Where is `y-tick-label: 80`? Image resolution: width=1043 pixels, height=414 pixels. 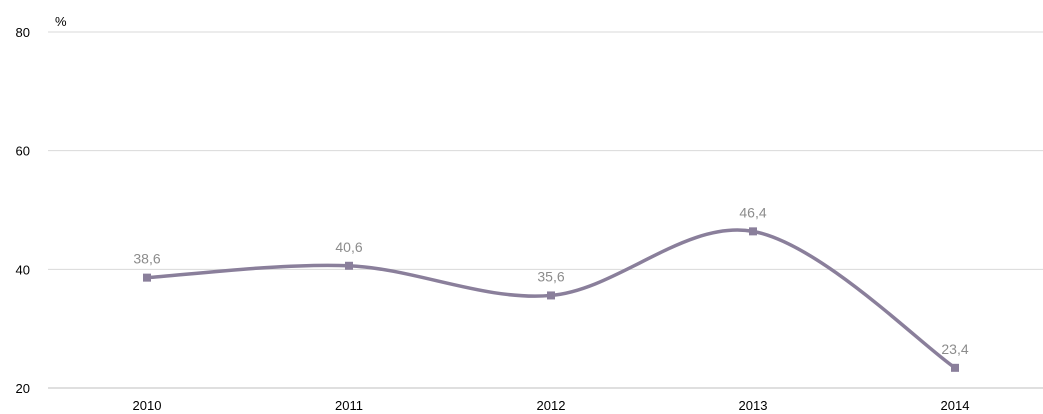
y-tick-label: 80 is located at coordinates (23, 32).